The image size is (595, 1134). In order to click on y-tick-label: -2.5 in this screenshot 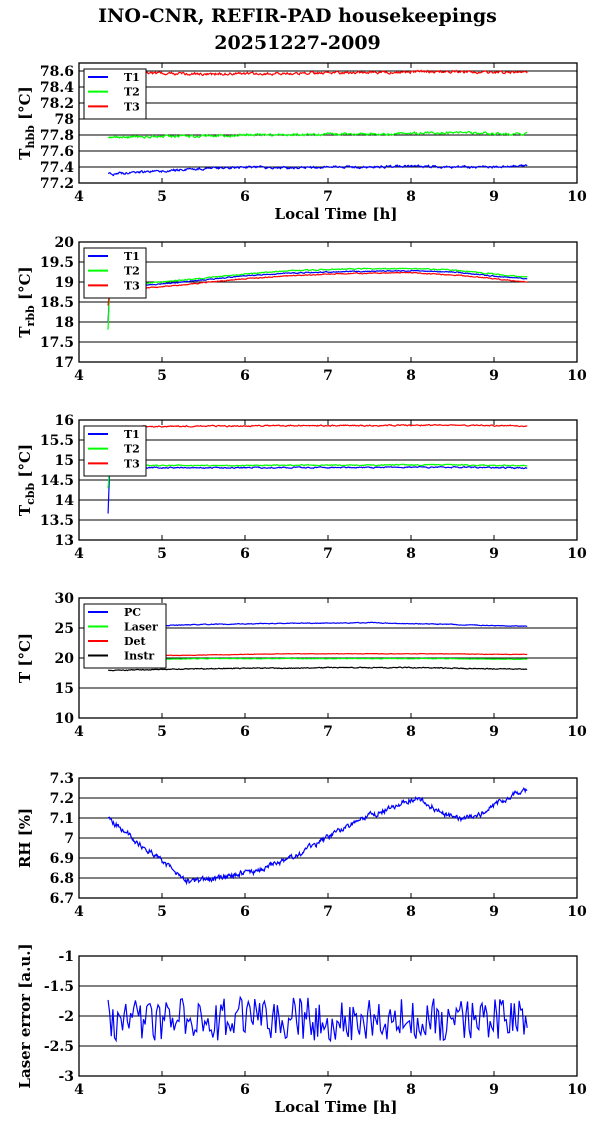, I will do `click(59, 1047)`.